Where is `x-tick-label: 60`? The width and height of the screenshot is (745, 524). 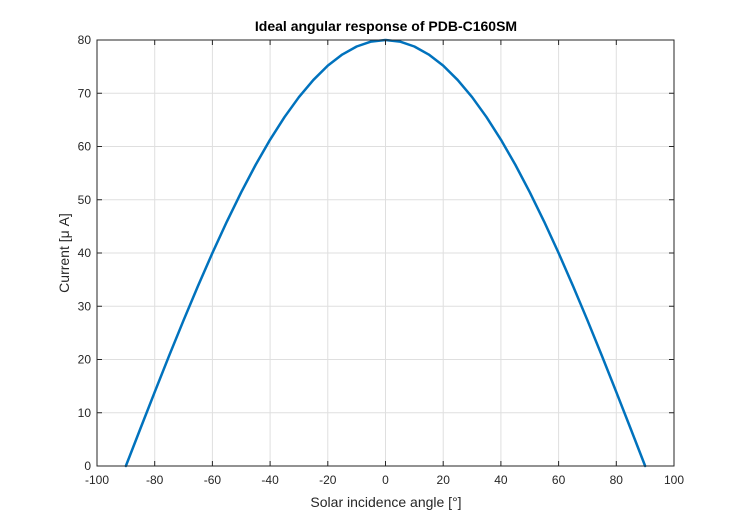
x-tick-label: 60 is located at coordinates (559, 480).